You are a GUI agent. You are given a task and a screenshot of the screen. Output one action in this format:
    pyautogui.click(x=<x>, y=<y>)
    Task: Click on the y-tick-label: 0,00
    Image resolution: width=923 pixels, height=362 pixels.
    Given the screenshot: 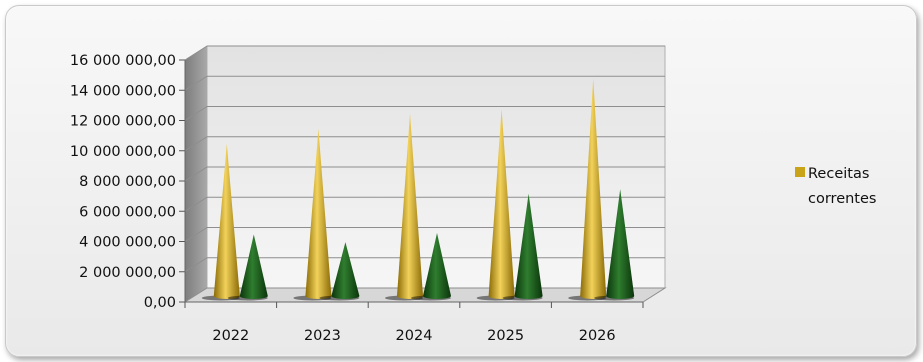 What is the action you would take?
    pyautogui.click(x=160, y=303)
    